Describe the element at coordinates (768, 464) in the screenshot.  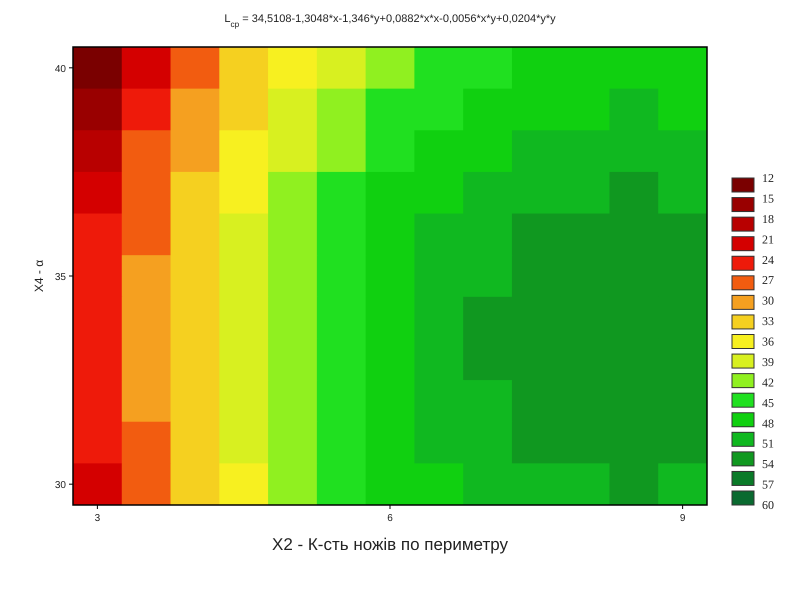
I see `color-bar-label: 54` at that location.